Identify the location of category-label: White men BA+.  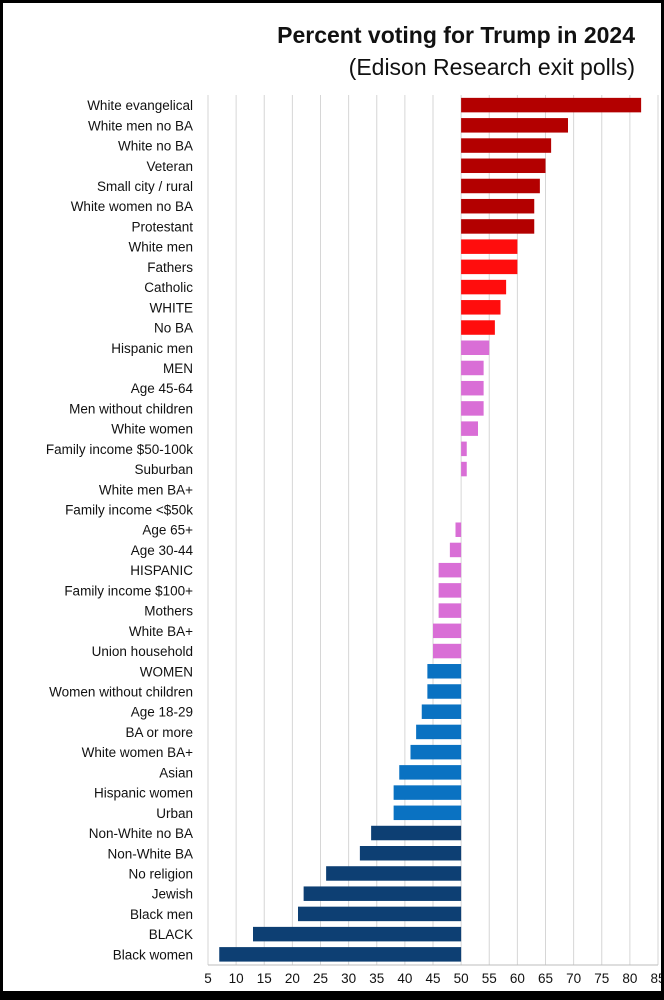
(146, 489).